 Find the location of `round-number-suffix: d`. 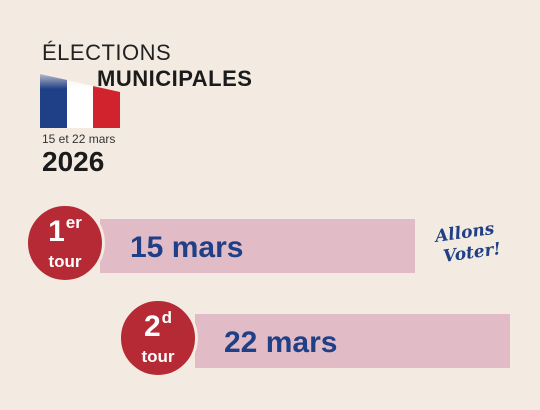

round-number-suffix: d is located at coordinates (167, 317).